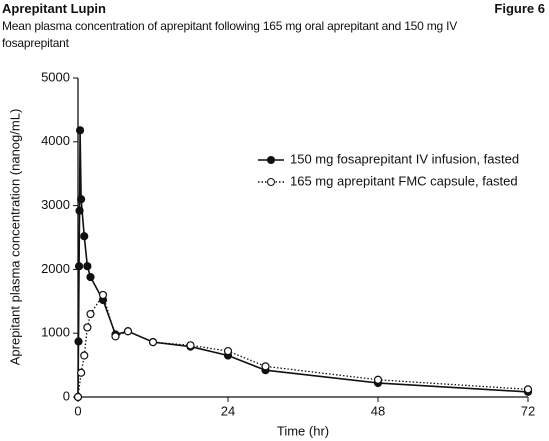  Describe the element at coordinates (66, 395) in the screenshot. I see `y-tick-label: 0` at that location.